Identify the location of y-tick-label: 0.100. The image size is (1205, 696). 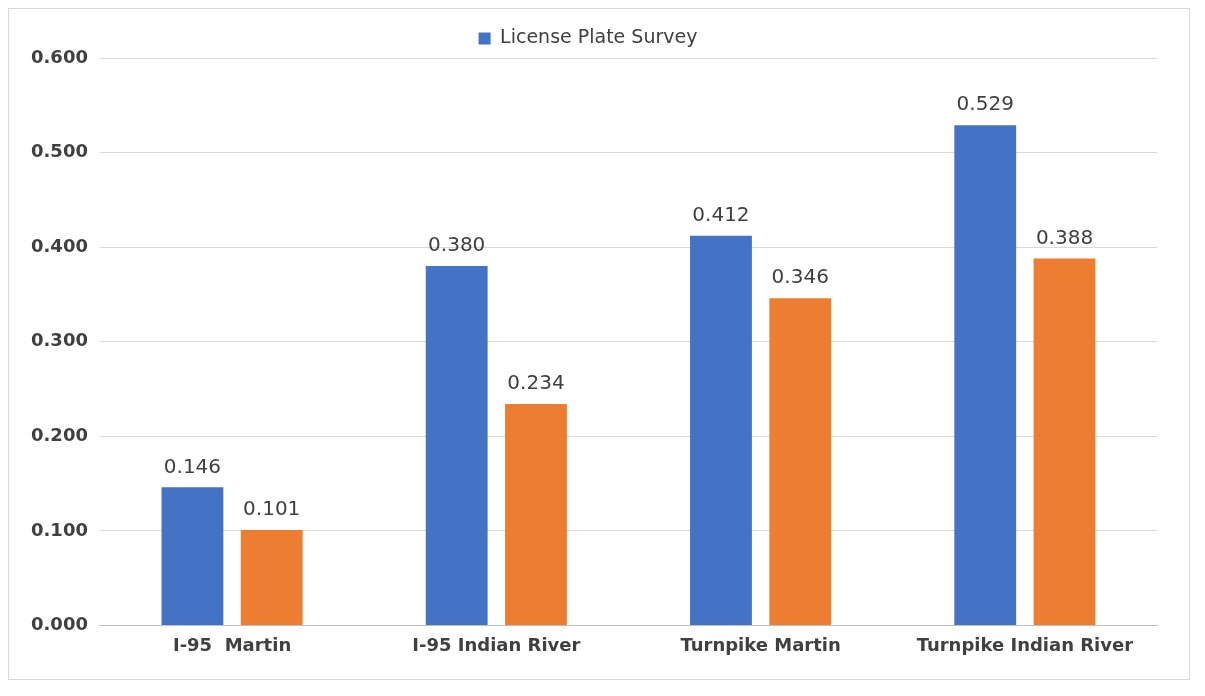
(59, 529).